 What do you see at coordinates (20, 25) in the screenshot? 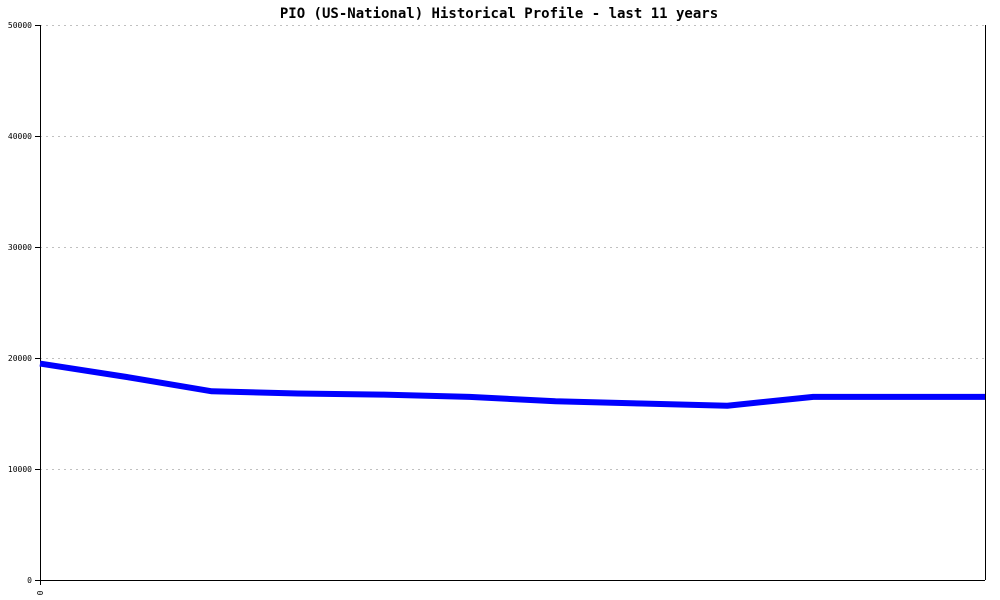
I see `y-tick-label: 50000` at bounding box center [20, 25].